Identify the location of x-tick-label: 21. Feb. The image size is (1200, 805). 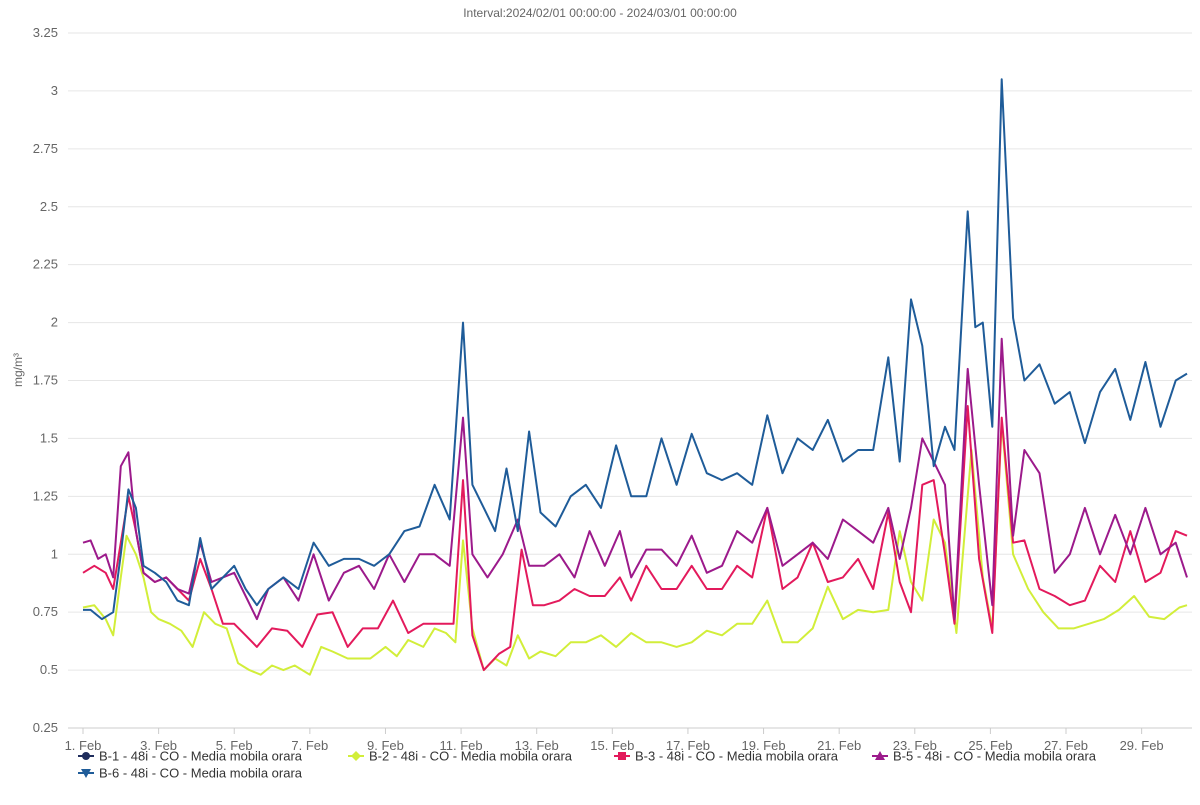
(839, 745).